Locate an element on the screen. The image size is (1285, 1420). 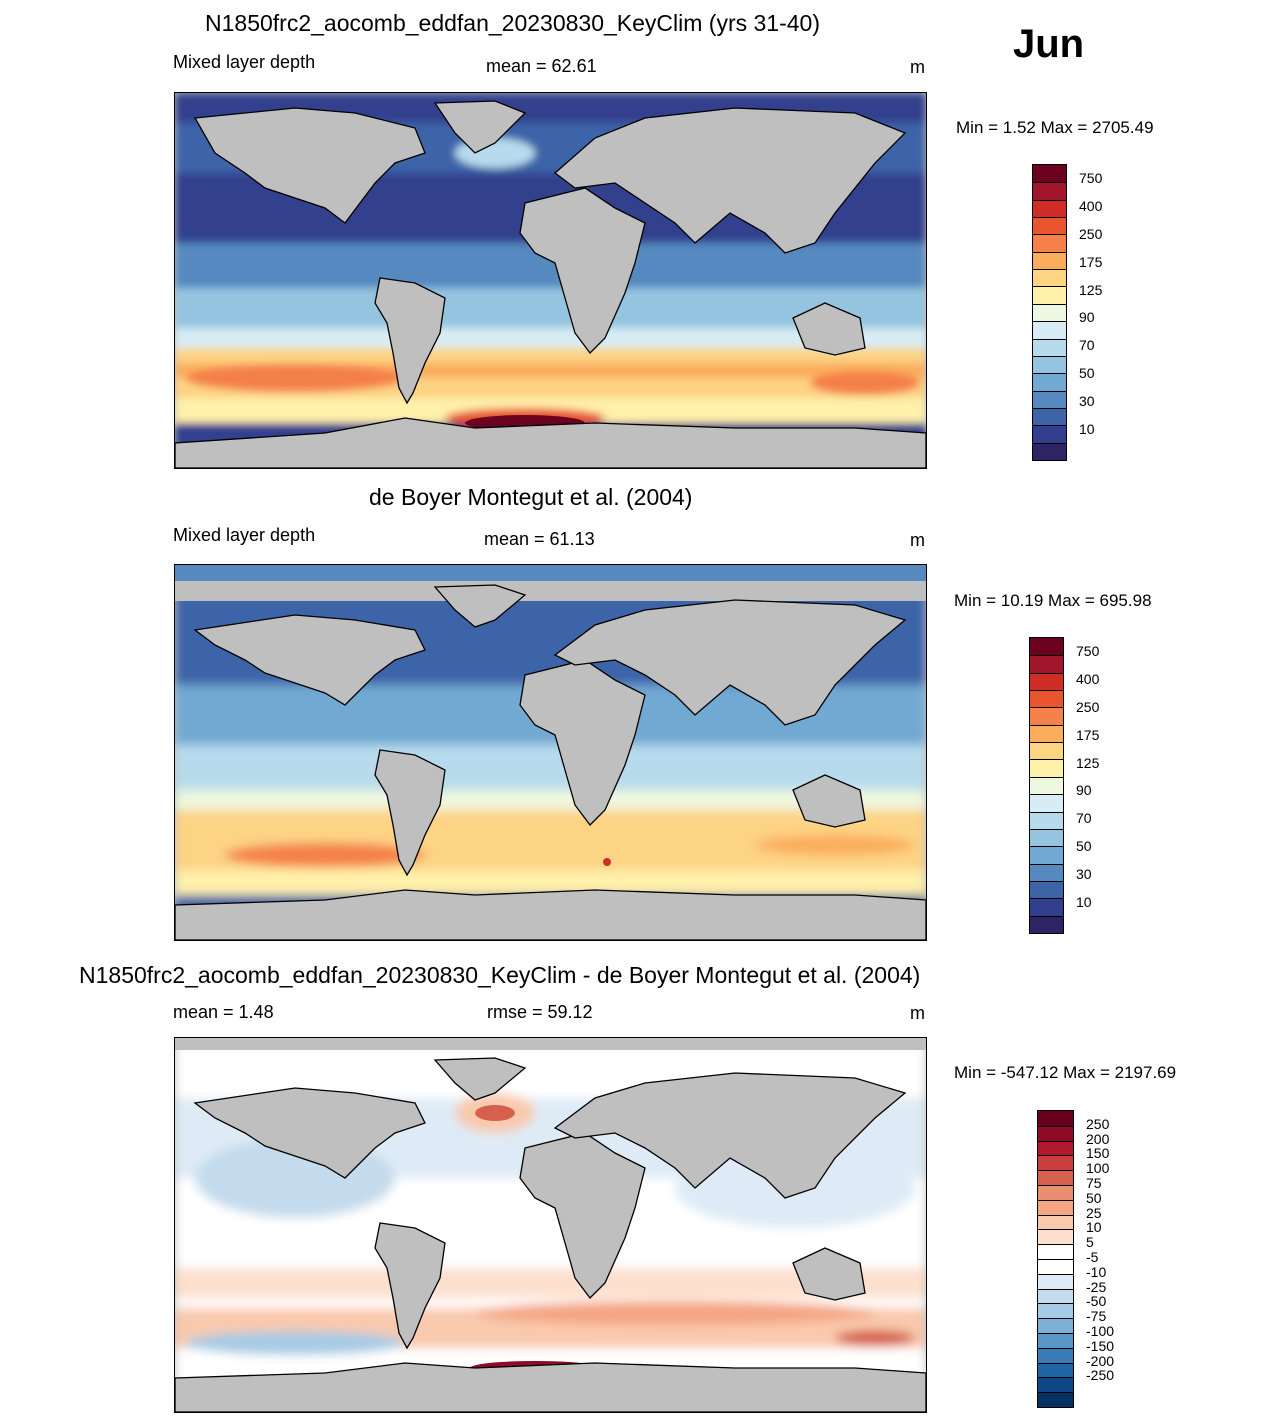
colorbar-label: -10 is located at coordinates (1096, 1271).